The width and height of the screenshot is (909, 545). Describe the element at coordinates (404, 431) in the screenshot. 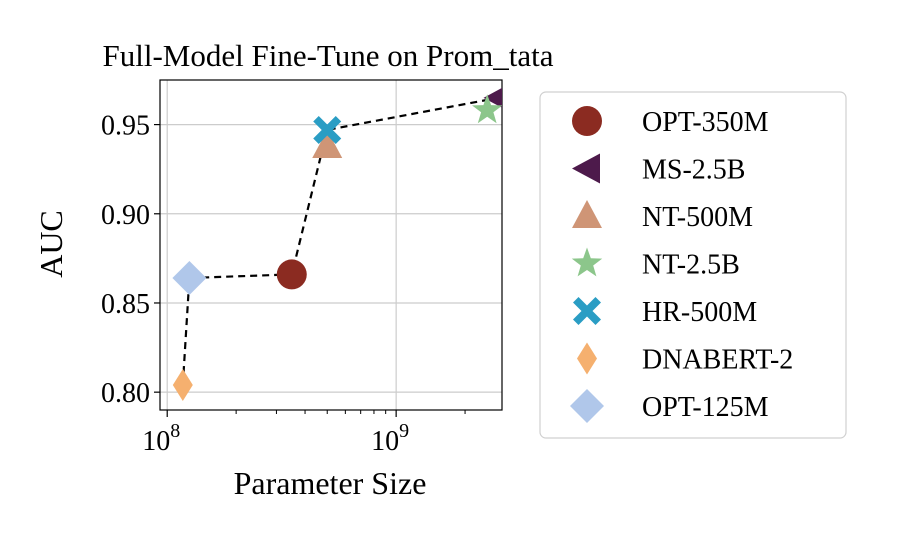

I see `x-tick-exponent: 9` at that location.